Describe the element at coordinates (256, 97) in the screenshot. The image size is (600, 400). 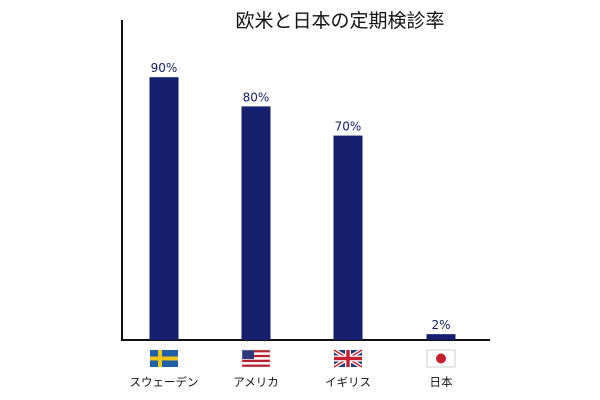
I see `bar-value-label: 80%` at that location.